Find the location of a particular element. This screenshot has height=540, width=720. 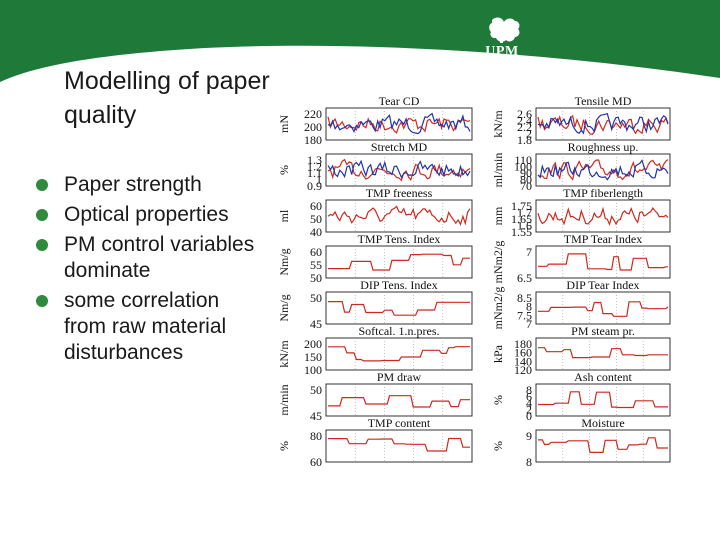

panel-title: Stretch MD is located at coordinates (399, 147).